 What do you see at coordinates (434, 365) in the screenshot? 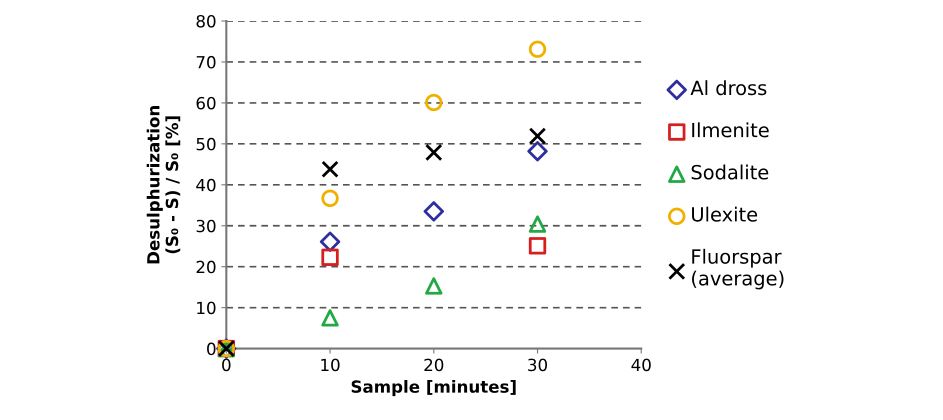
I see `x-tick-label: 20` at bounding box center [434, 365].